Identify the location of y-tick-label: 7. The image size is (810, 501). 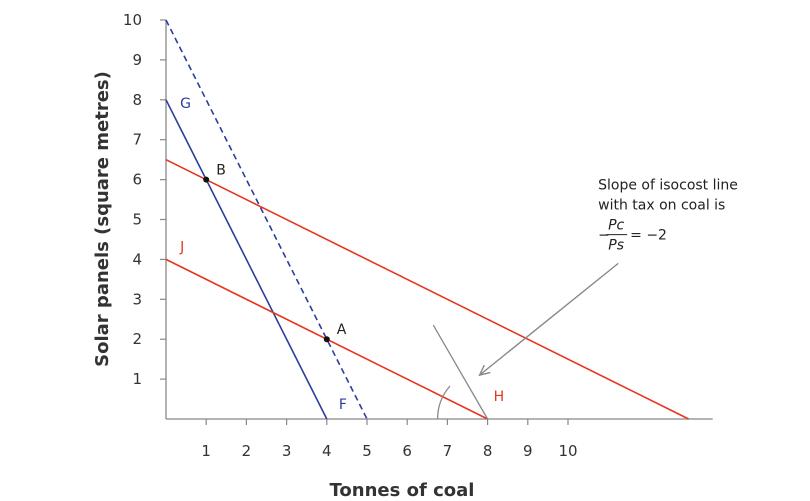
(137, 140).